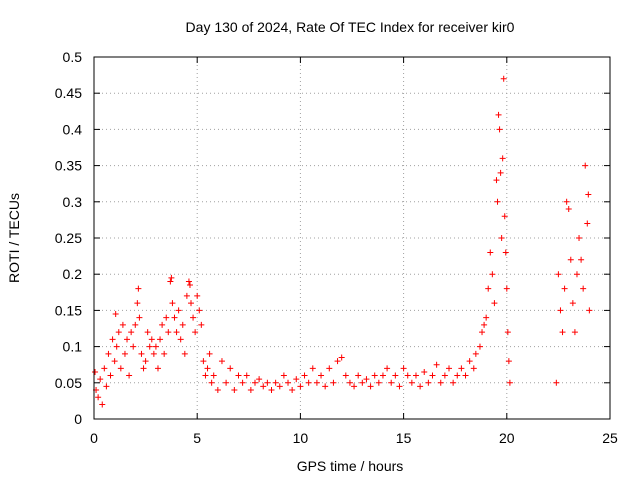 Image resolution: width=640 pixels, height=480 pixels. I want to click on x-tick-label: 15, so click(404, 438).